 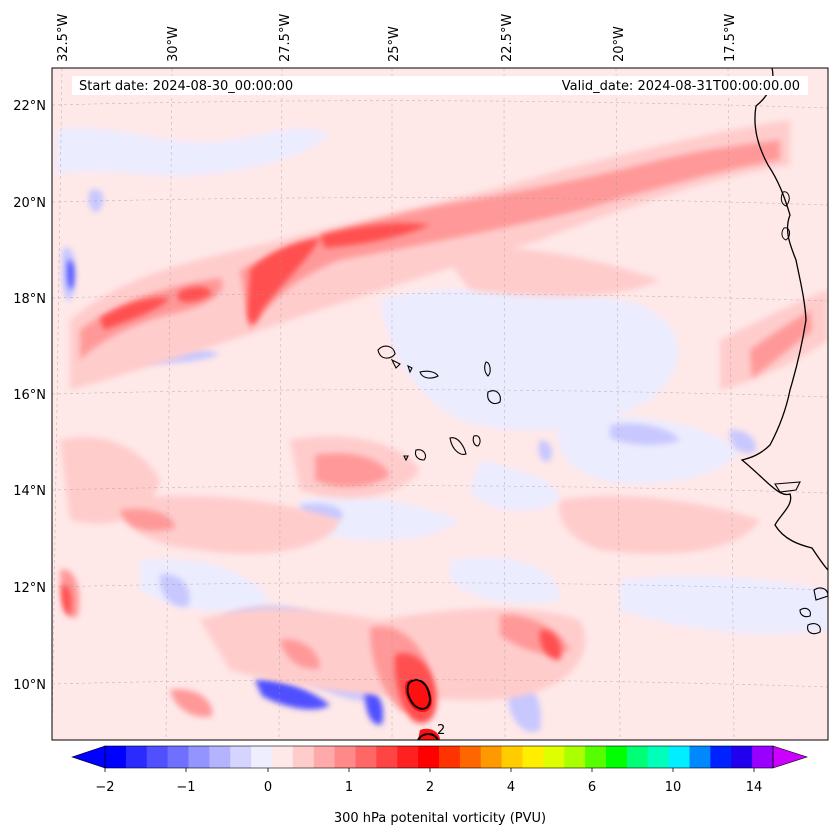 What do you see at coordinates (29, 203) in the screenshot?
I see `lat-tick: 20°N` at bounding box center [29, 203].